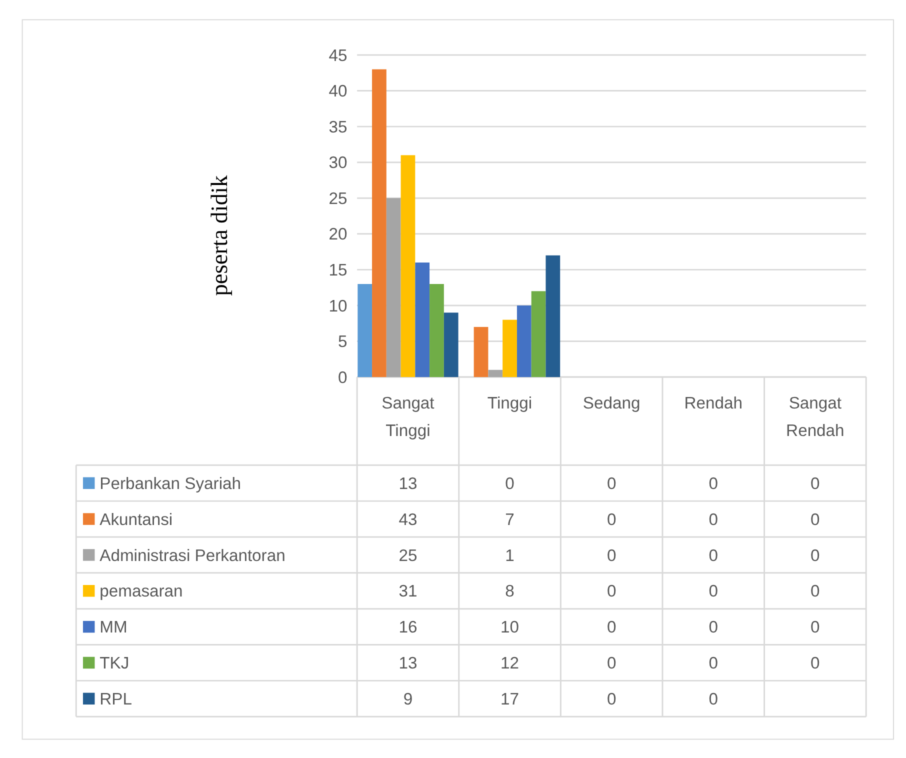 The width and height of the screenshot is (906, 758). What do you see at coordinates (509, 402) in the screenshot?
I see `x-tick-label: Tinggi` at bounding box center [509, 402].